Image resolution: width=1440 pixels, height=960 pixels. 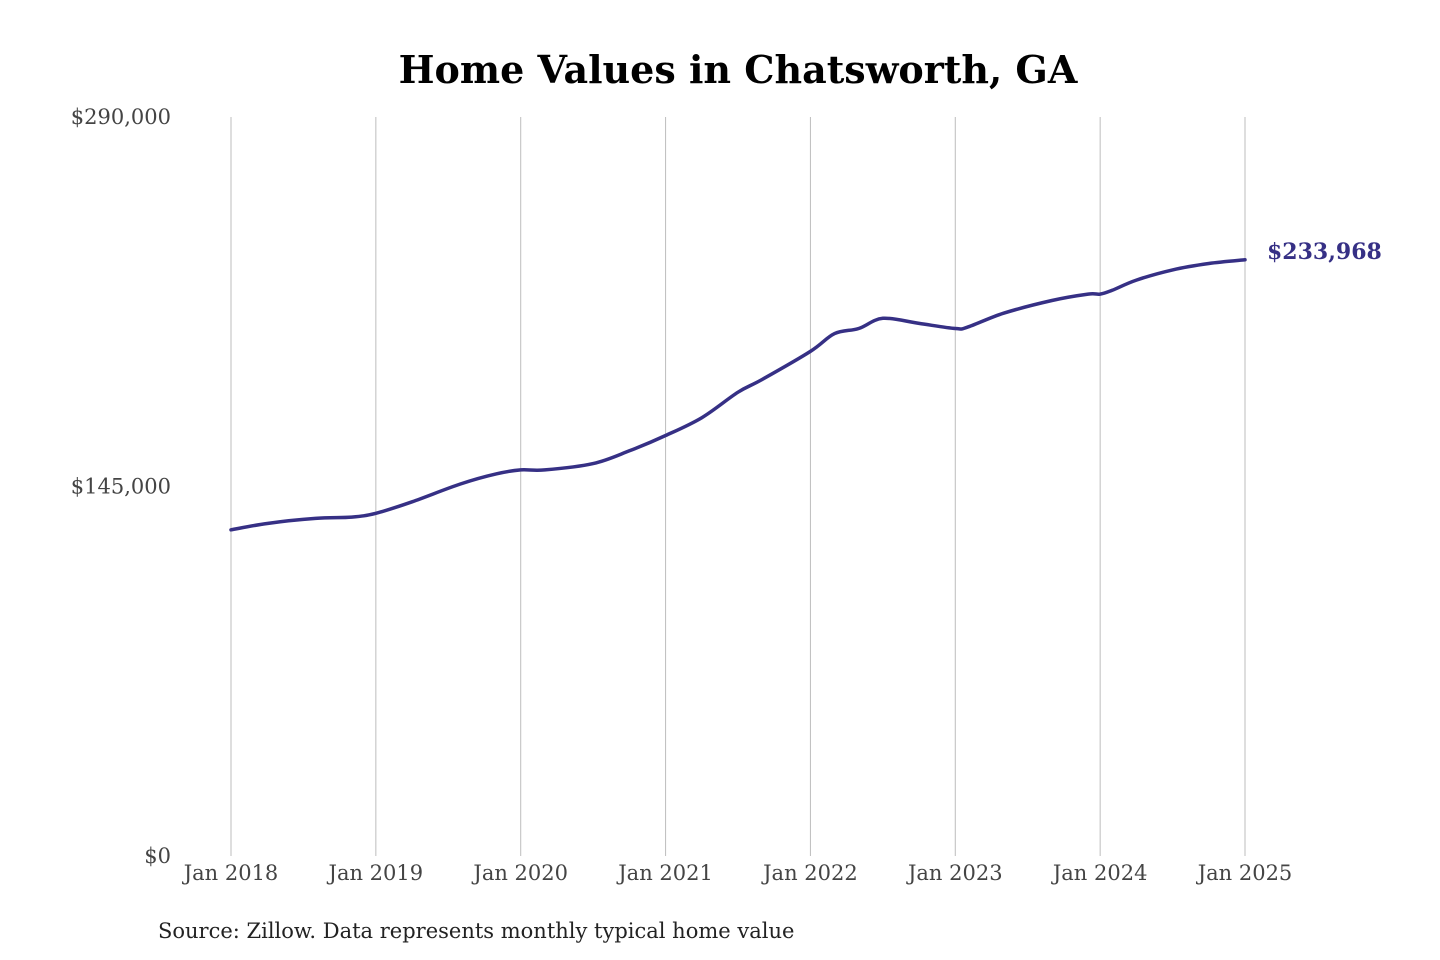 I want to click on x-tick-label: Jan 2018, so click(x=230, y=873).